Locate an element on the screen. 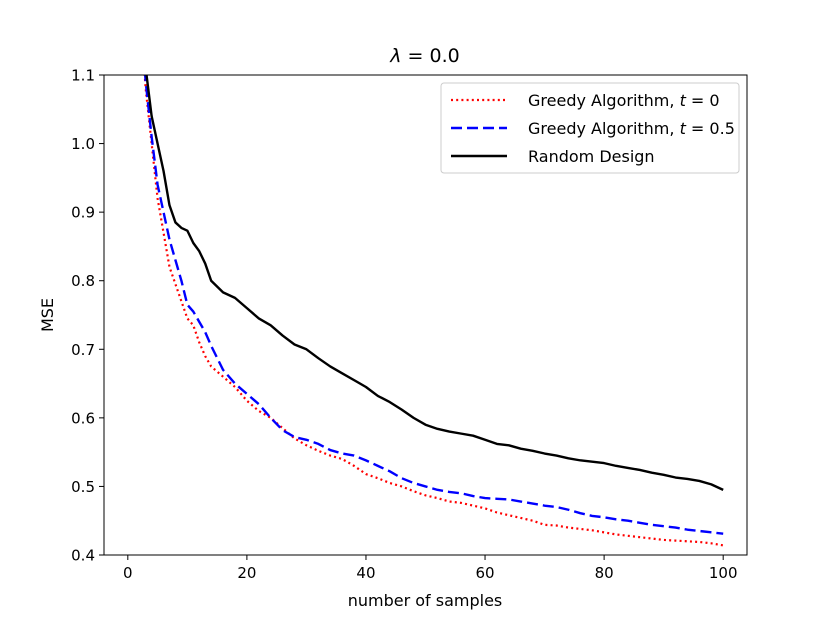 This screenshot has width=830, height=623. y-tick-label: 0.9 is located at coordinates (83, 213).